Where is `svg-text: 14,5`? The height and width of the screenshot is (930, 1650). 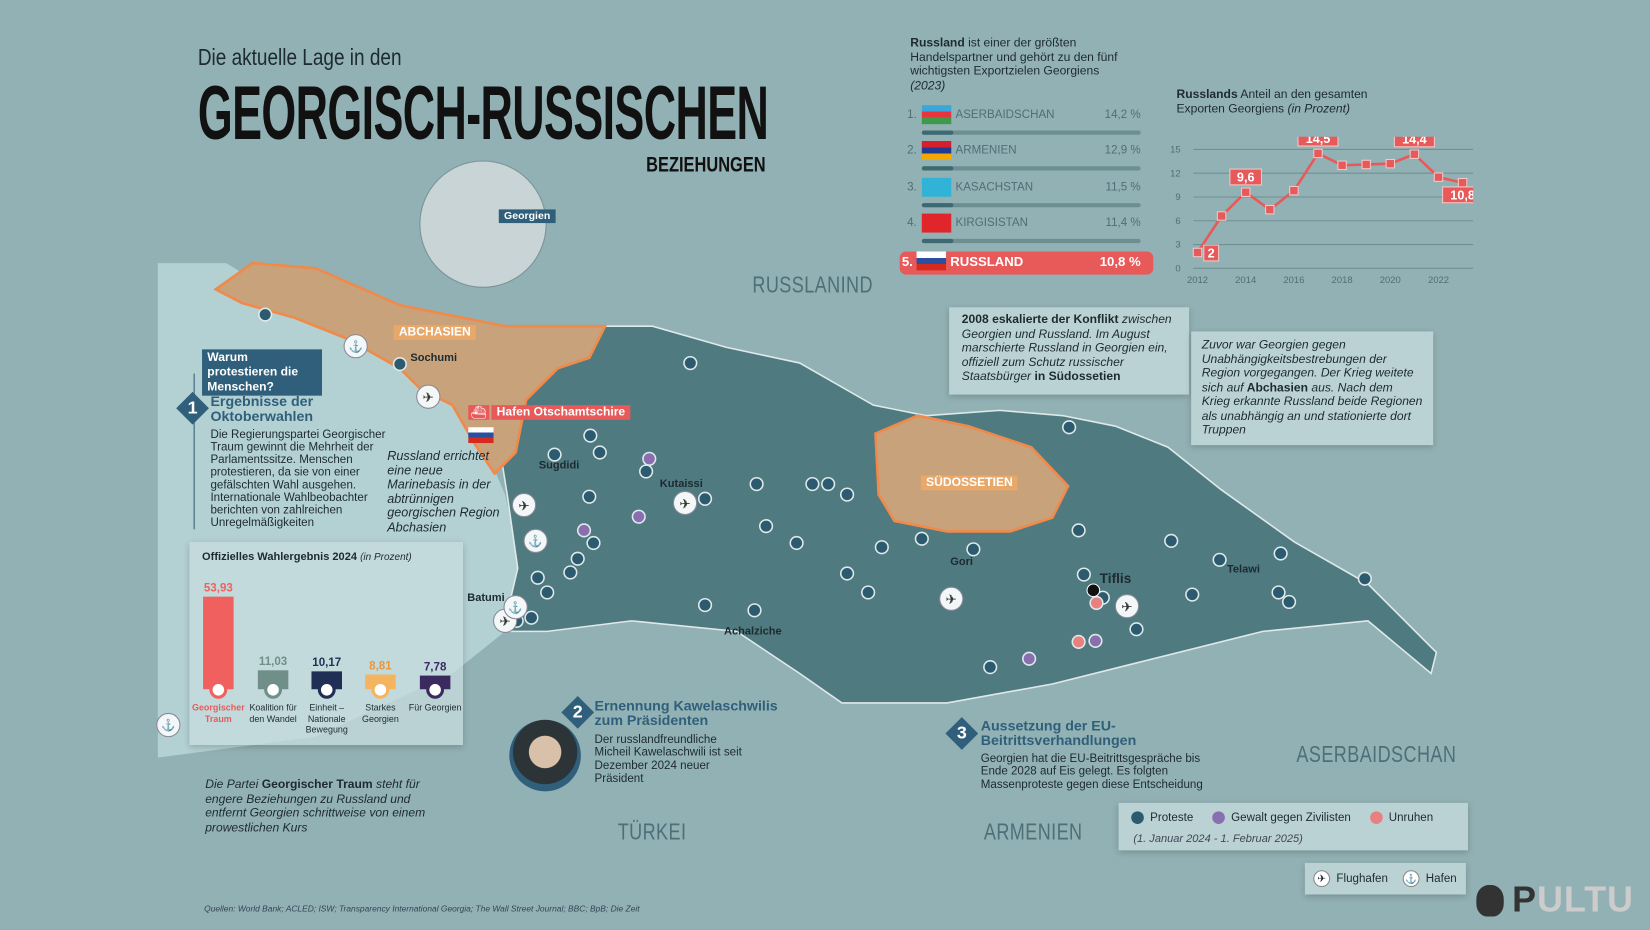 svg-text: 14,5 is located at coordinates (1318, 141).